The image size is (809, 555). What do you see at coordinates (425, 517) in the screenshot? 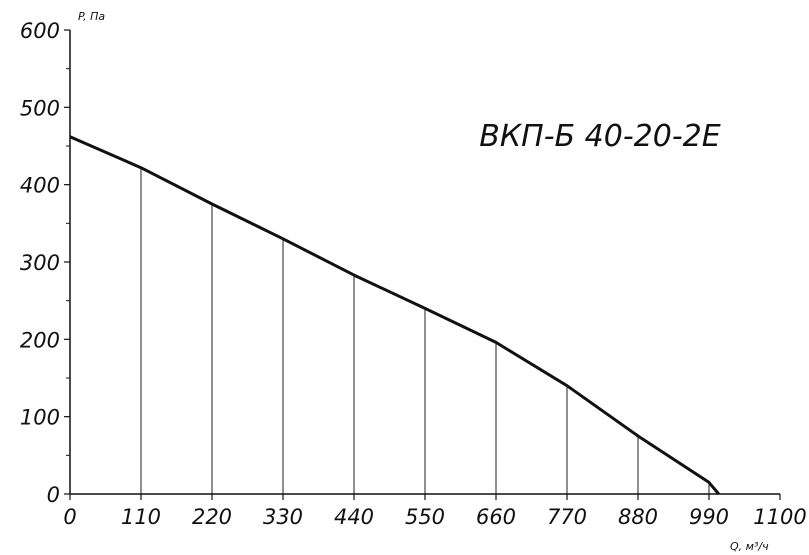
I see `x-tick-label-550: 550` at bounding box center [425, 517].